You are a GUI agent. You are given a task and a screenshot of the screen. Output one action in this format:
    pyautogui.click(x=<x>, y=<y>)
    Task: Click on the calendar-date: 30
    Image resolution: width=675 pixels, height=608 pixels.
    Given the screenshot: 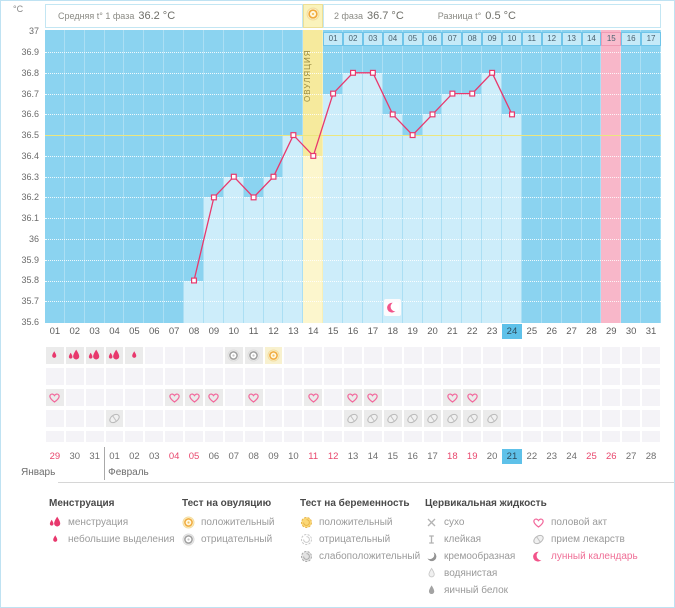 What is the action you would take?
    pyautogui.click(x=75, y=456)
    